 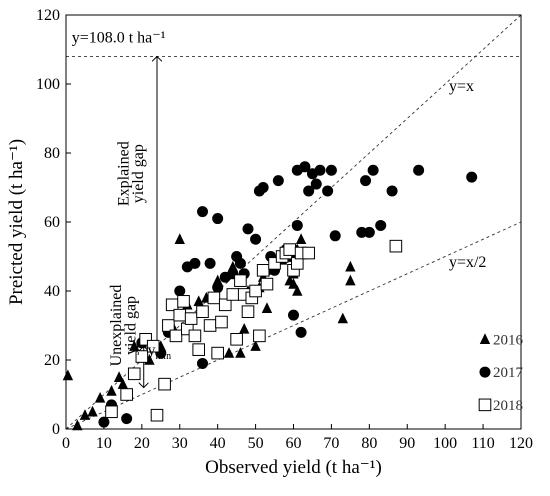 I want to click on x-tick-label: 70, so click(x=331, y=443).